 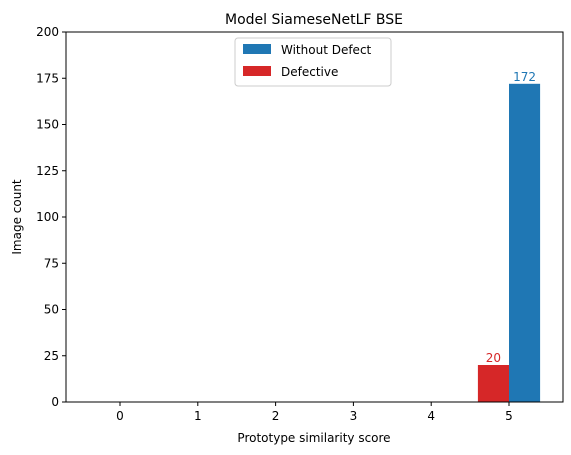 What do you see at coordinates (51, 310) in the screenshot?
I see `y-tick-label: 50` at bounding box center [51, 310].